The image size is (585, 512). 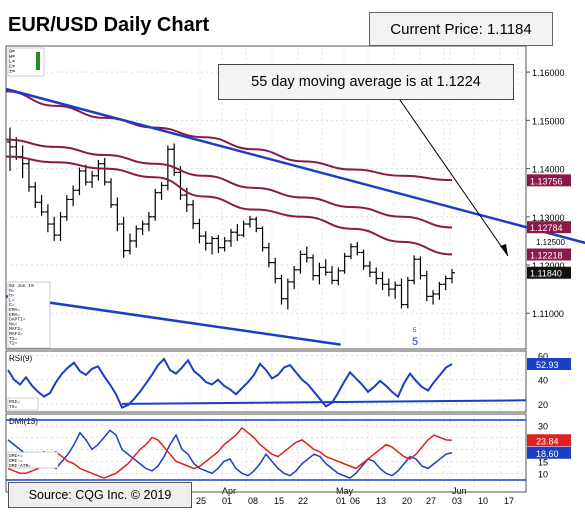 I want to click on rsi-tag: 52.93, so click(x=549, y=363).